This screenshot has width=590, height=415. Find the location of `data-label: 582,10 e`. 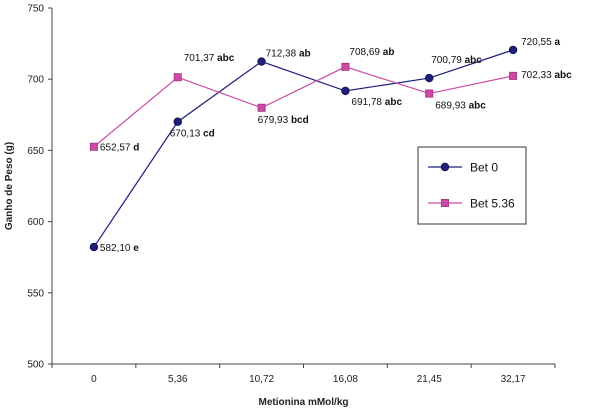

data-label: 582,10 e is located at coordinates (119, 248).